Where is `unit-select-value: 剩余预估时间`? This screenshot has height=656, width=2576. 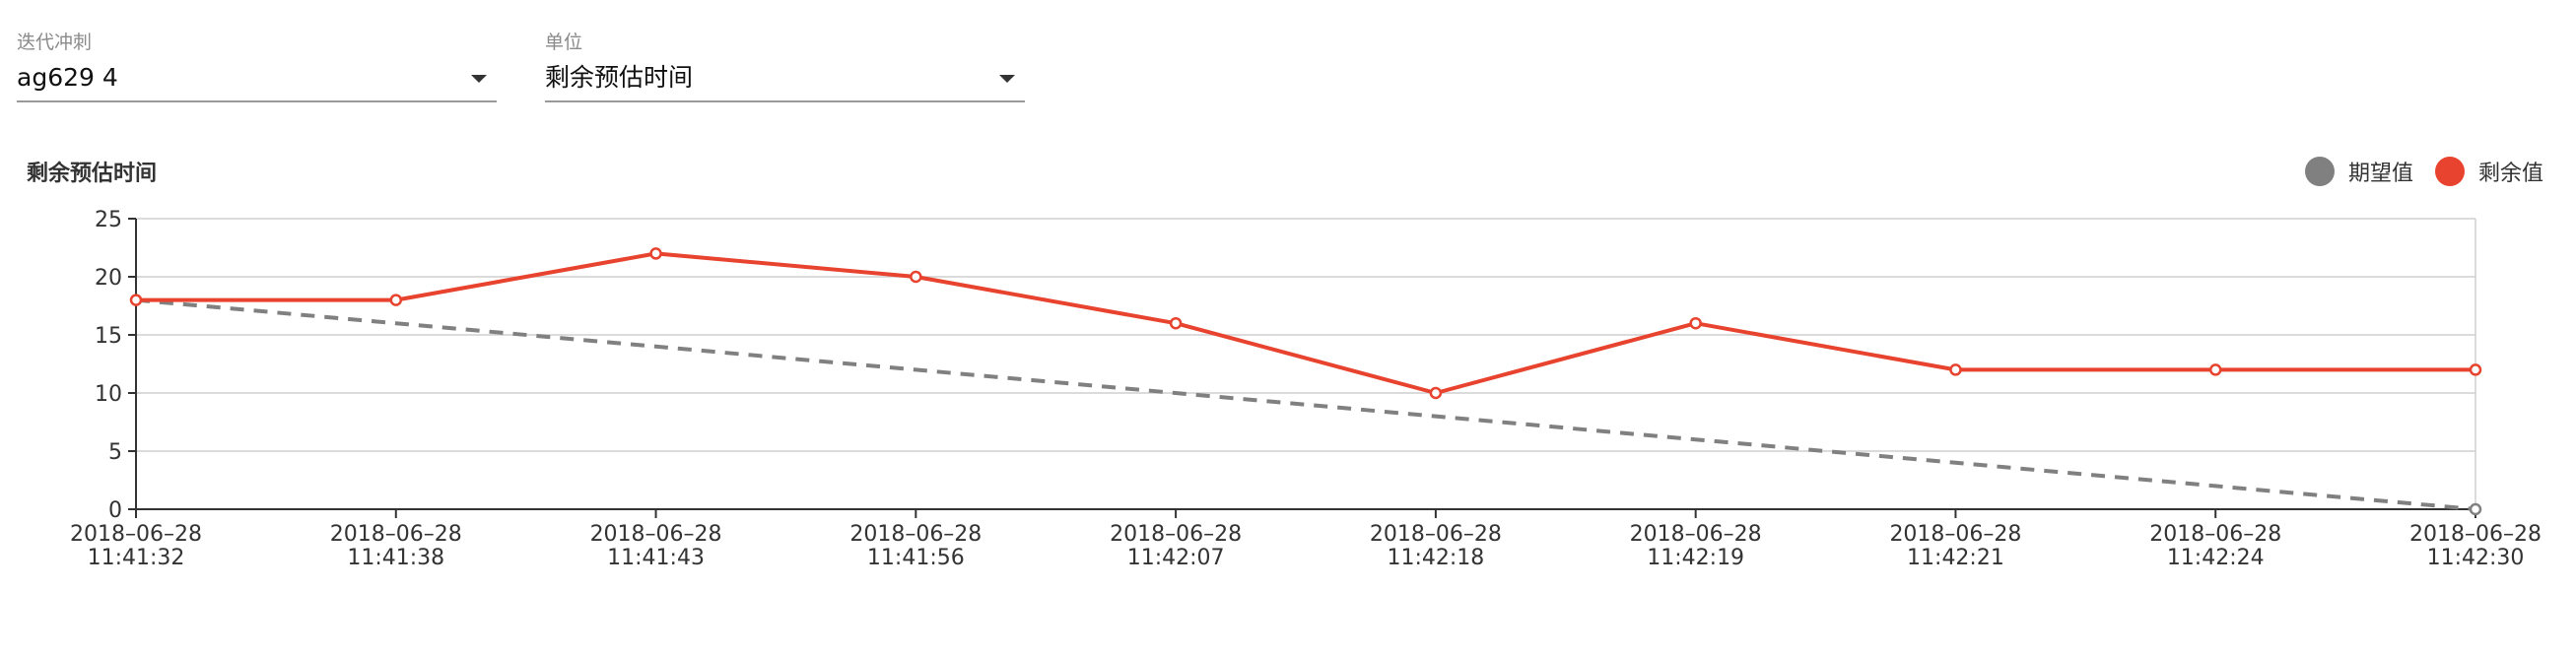 unit-select-value: 剩余预估时间 is located at coordinates (619, 77).